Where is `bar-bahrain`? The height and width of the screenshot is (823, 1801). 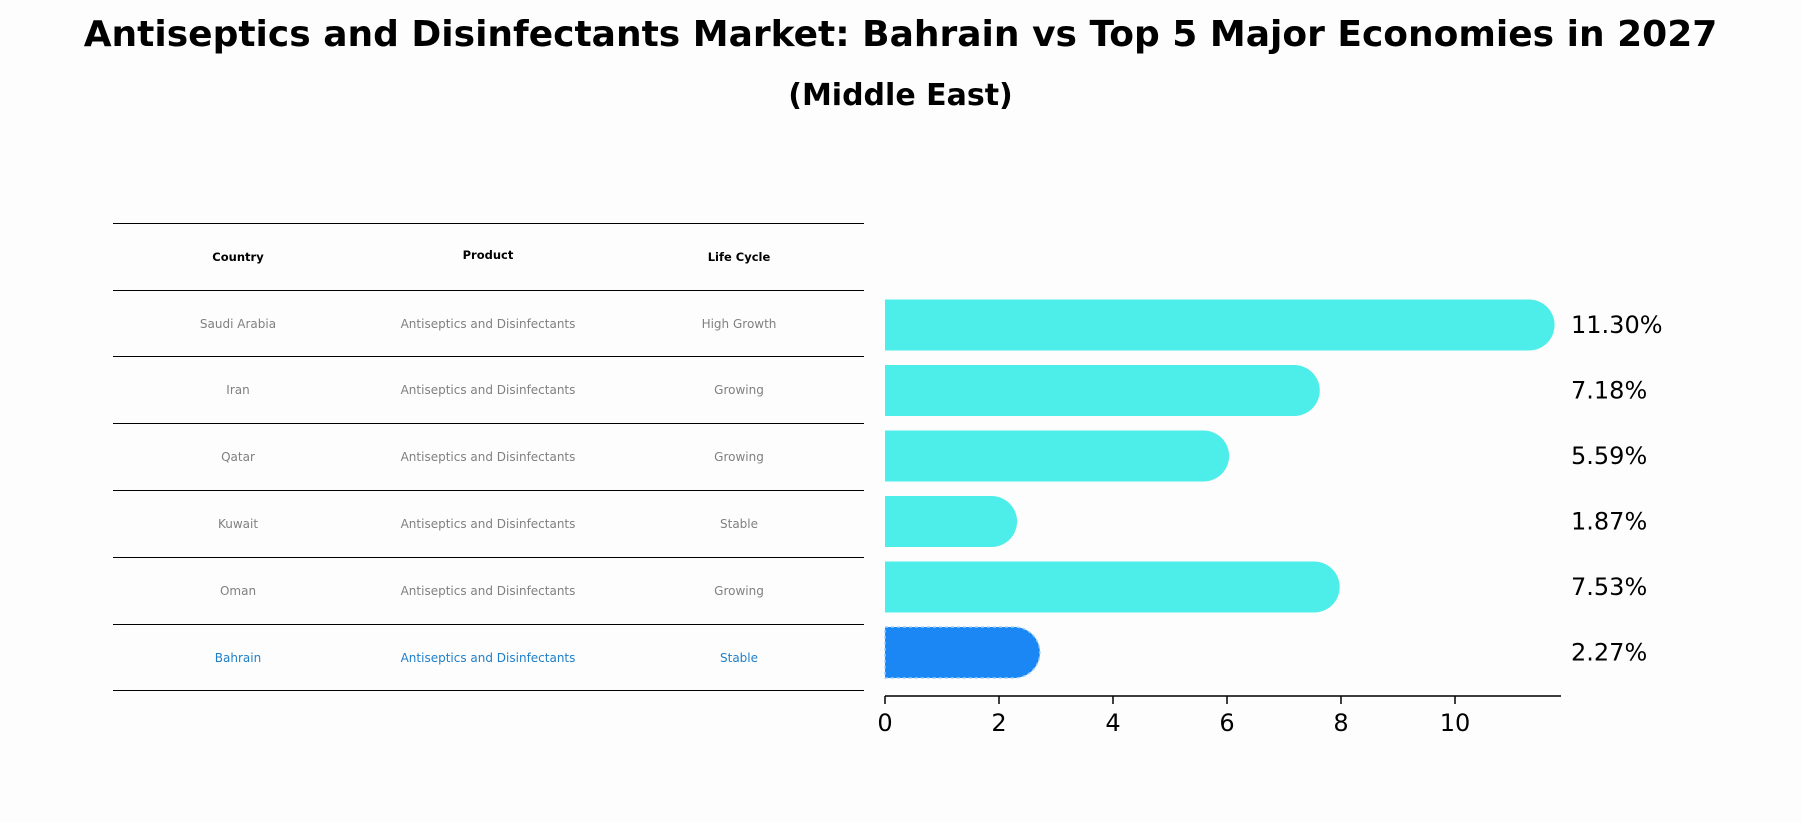
bar-bahrain is located at coordinates (962, 652).